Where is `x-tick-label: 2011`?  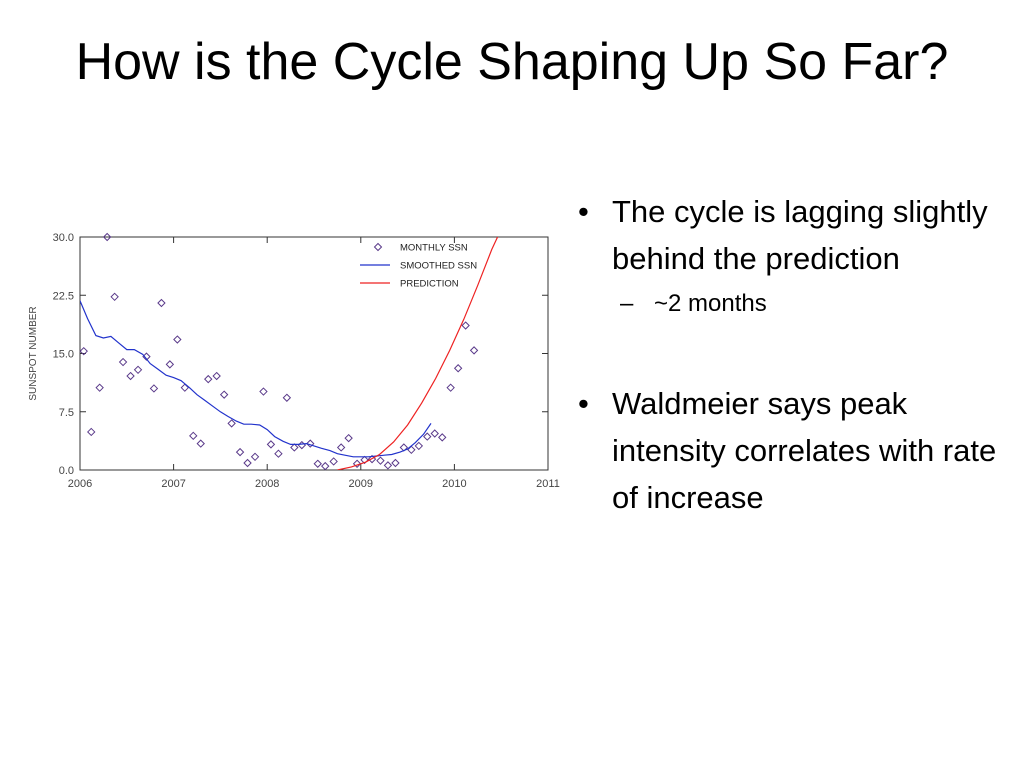
x-tick-label: 2011 is located at coordinates (548, 484).